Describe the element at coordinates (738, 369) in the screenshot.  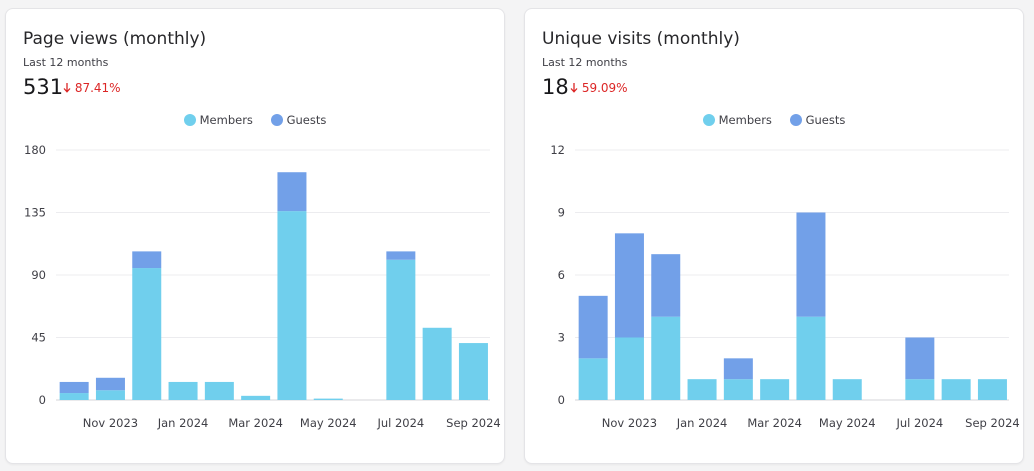
I see `bar-guests-feb-2024` at that location.